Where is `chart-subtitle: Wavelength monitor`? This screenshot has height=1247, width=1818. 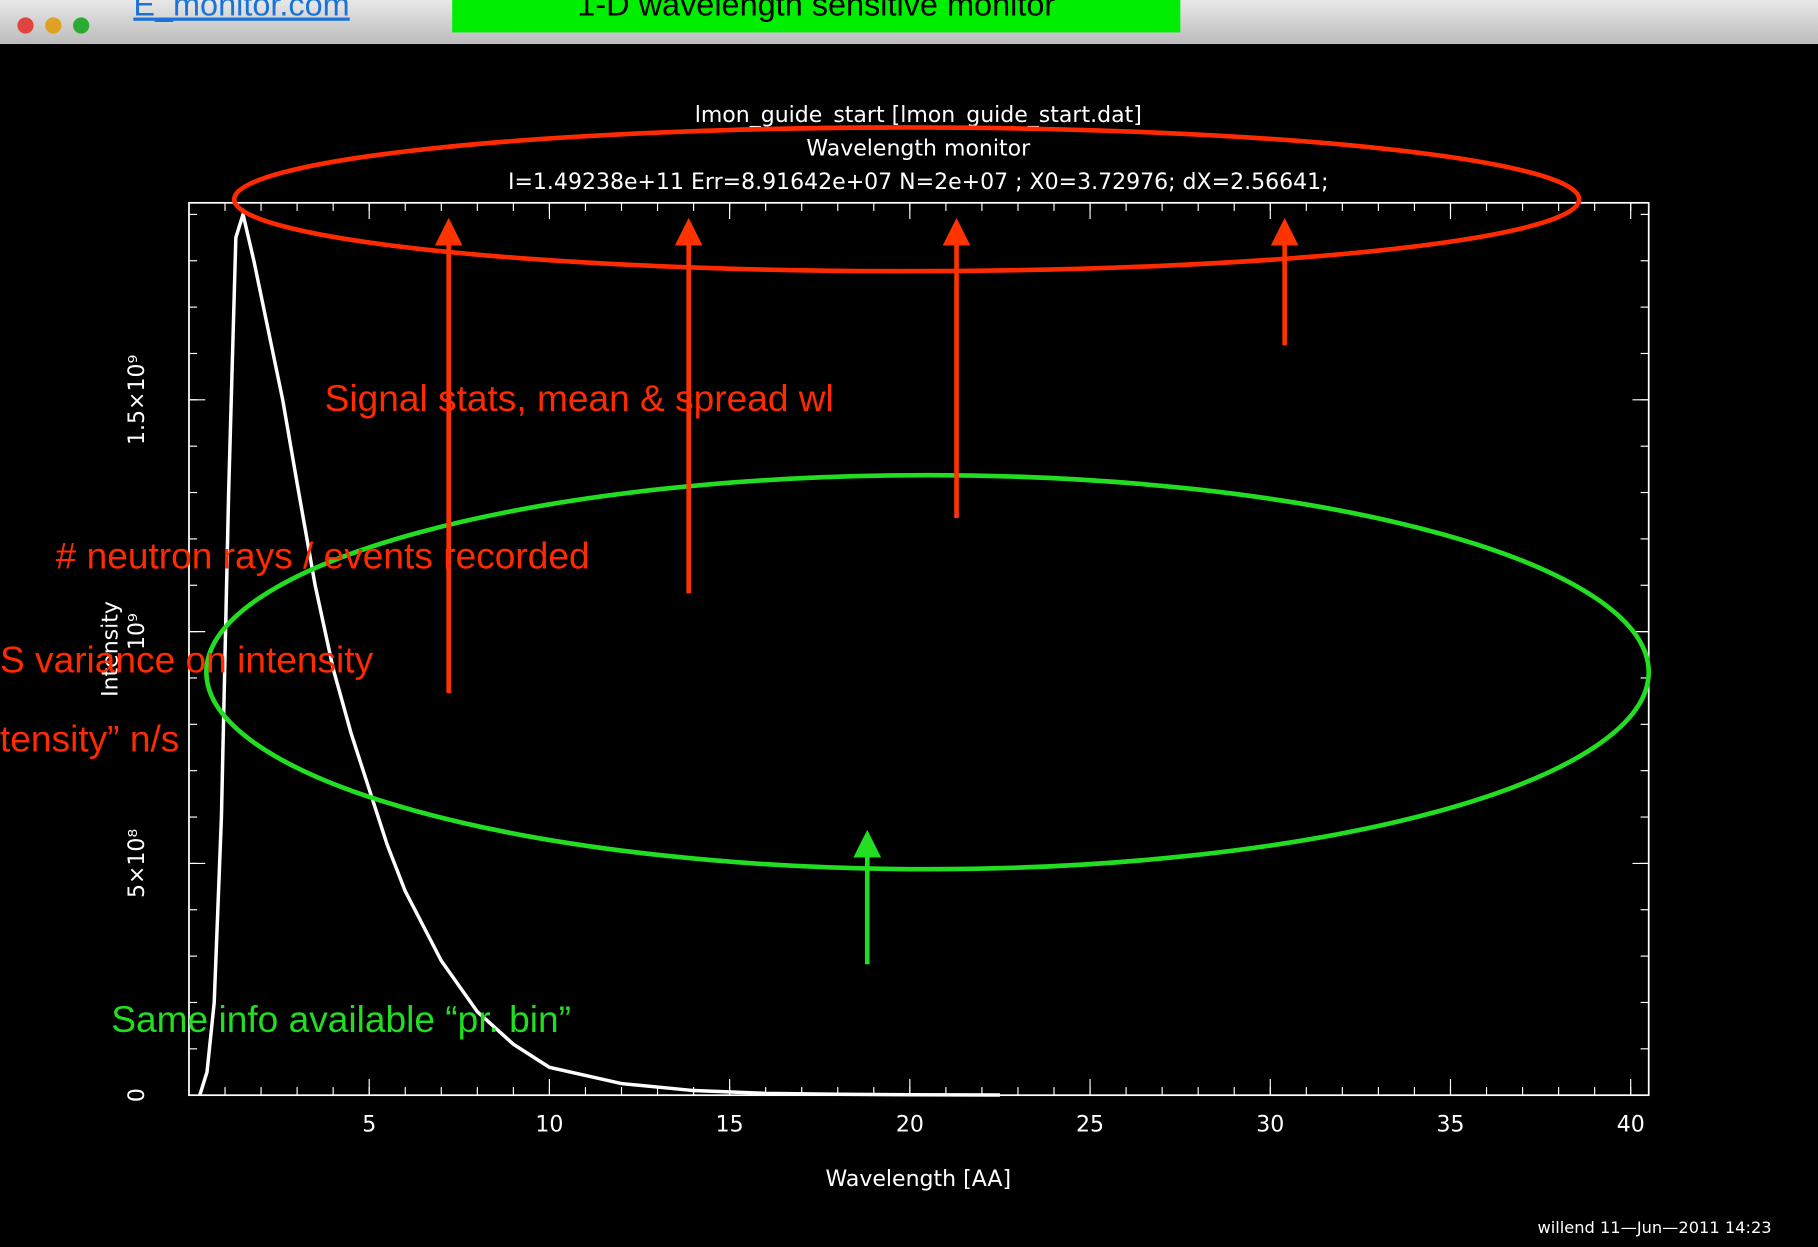 chart-subtitle: Wavelength monitor is located at coordinates (918, 149).